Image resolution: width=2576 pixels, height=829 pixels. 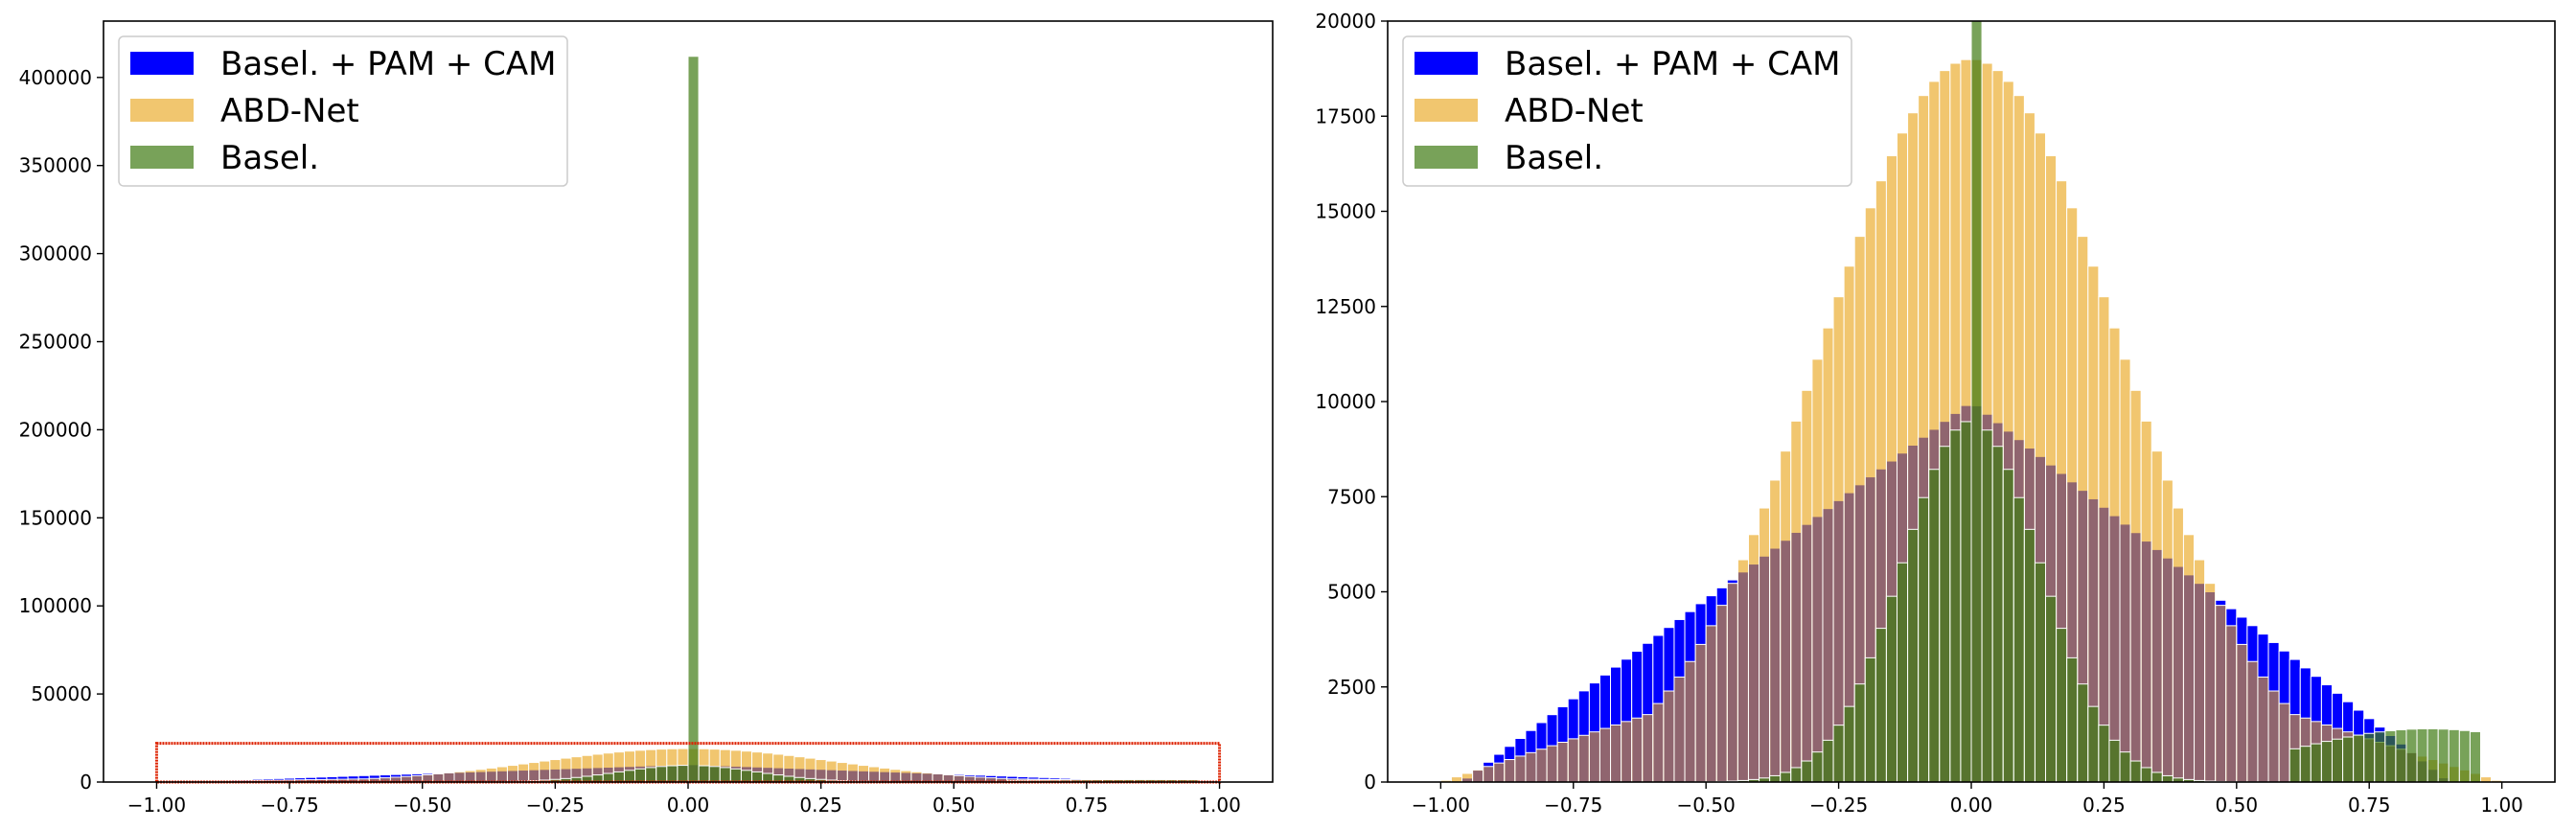 I want to click on y-tick-label: 12500, so click(x=1345, y=306).